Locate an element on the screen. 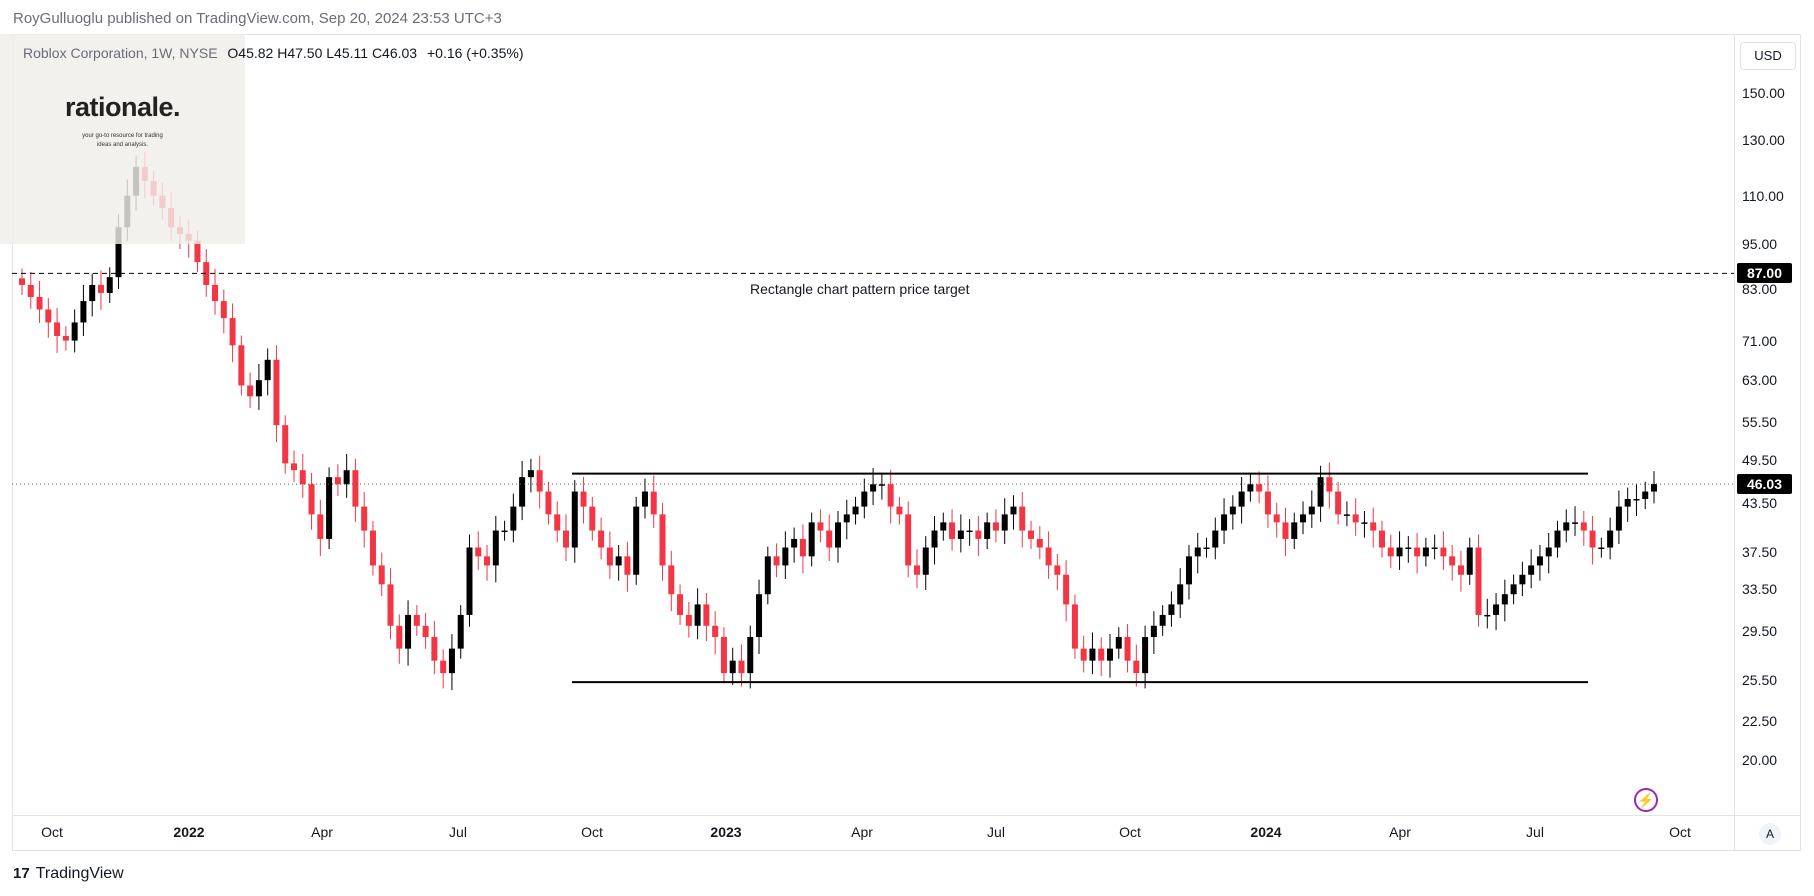 This screenshot has width=1814, height=896. tradingview-wordmark: TradingView is located at coordinates (79, 873).